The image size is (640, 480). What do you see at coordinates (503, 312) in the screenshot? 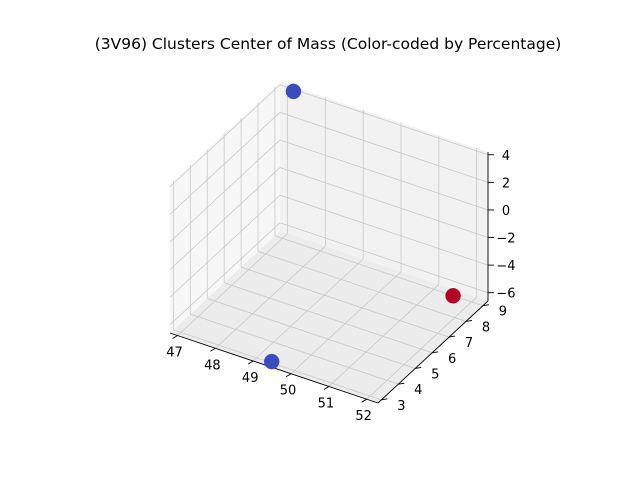
I see `y-tick-label: 9` at bounding box center [503, 312].